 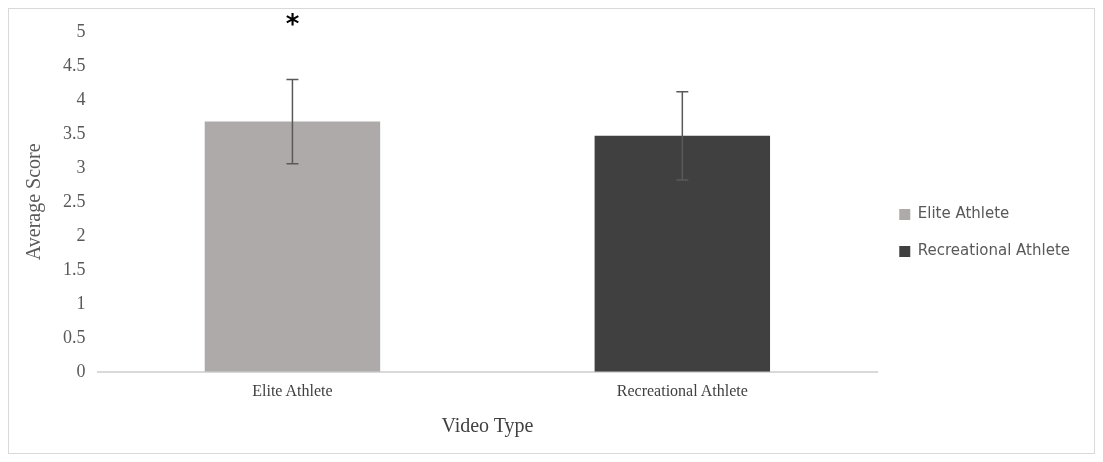 I want to click on legend-label: Recreational Athlete, so click(x=993, y=250).